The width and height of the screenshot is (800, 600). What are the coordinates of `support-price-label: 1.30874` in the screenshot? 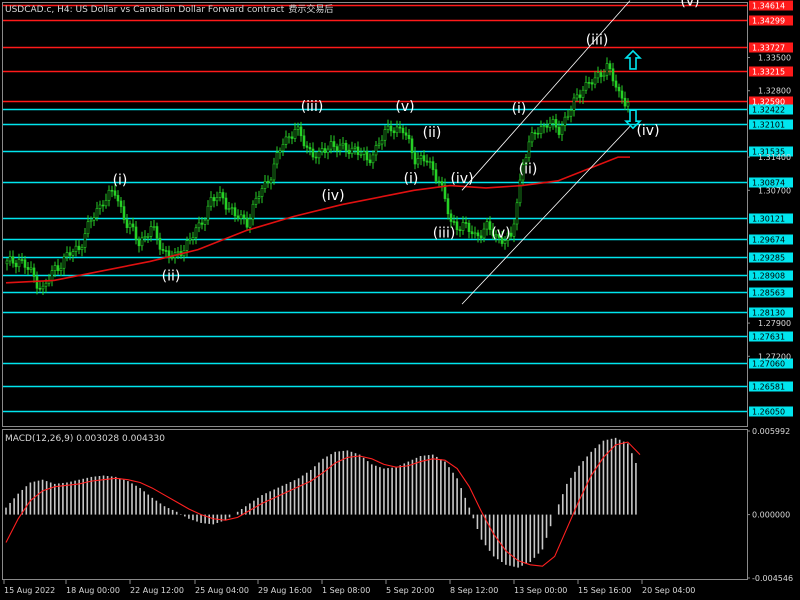 It's located at (768, 183).